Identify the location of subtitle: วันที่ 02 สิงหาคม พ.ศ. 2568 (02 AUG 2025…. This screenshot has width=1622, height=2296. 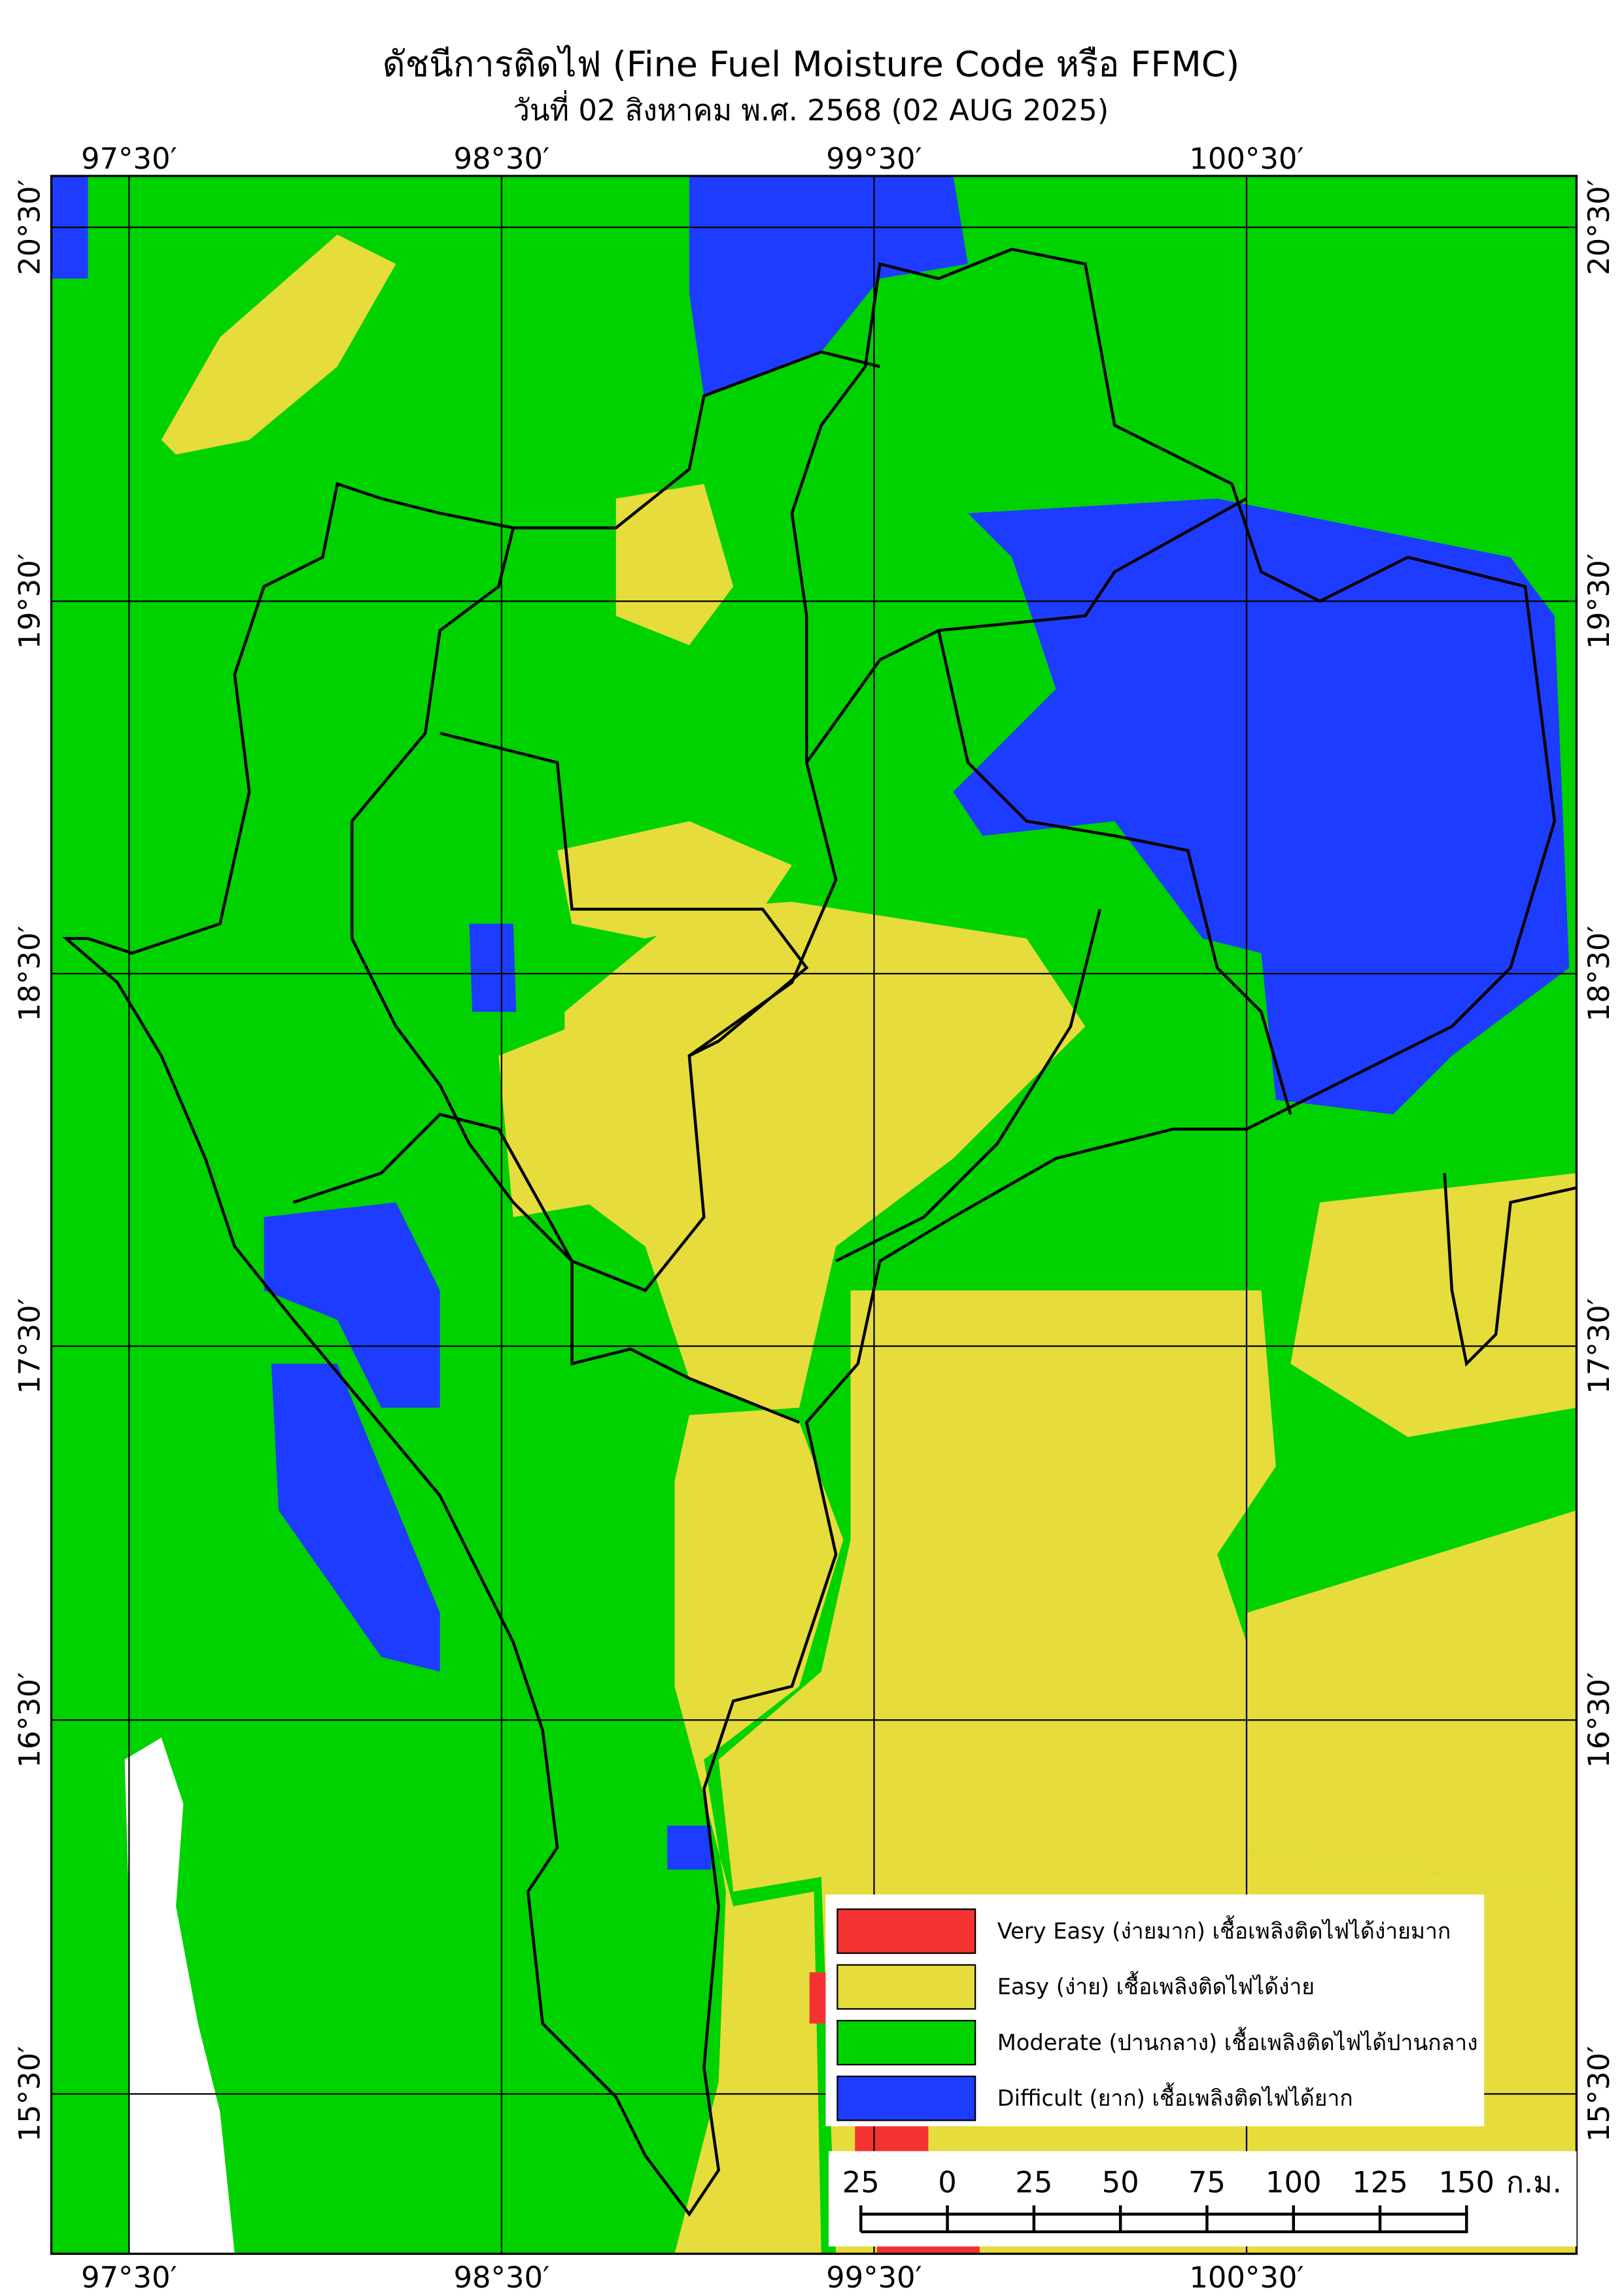
(811, 109).